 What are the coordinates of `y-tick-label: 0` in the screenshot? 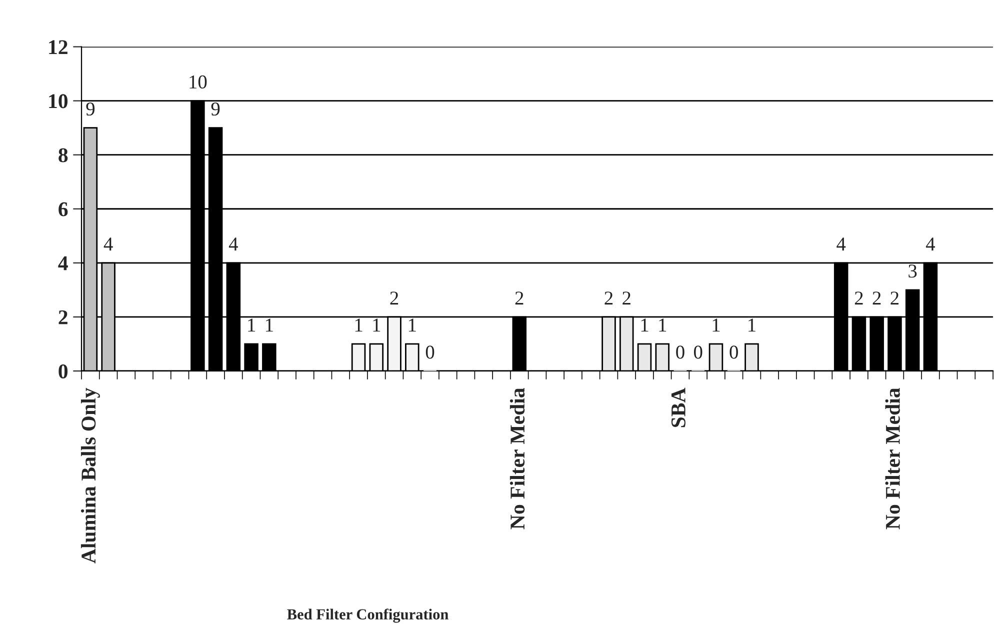 It's located at (63, 371).